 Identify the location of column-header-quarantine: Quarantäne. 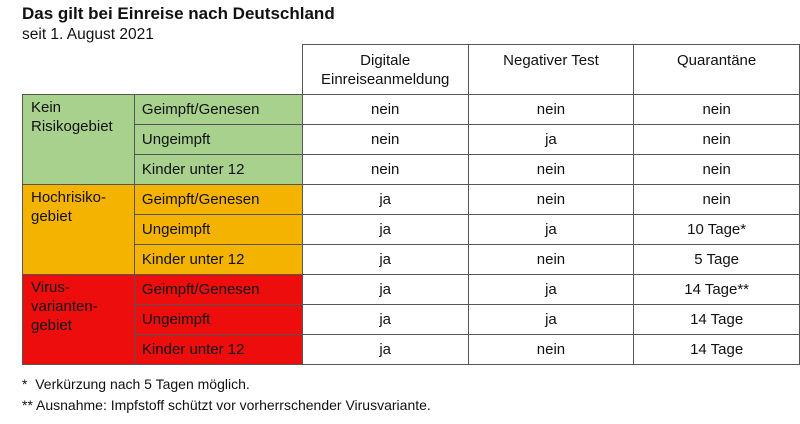
(716, 69).